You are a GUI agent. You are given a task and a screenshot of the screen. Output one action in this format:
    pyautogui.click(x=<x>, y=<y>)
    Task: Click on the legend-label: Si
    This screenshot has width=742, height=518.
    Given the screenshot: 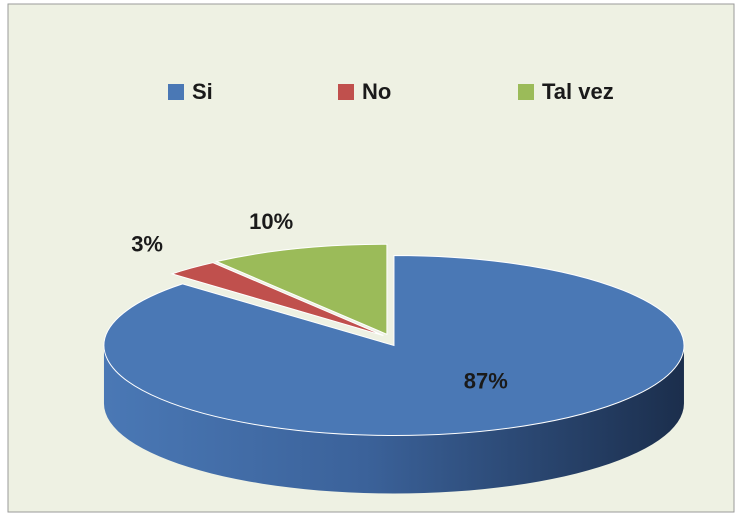 What is the action you would take?
    pyautogui.click(x=202, y=91)
    